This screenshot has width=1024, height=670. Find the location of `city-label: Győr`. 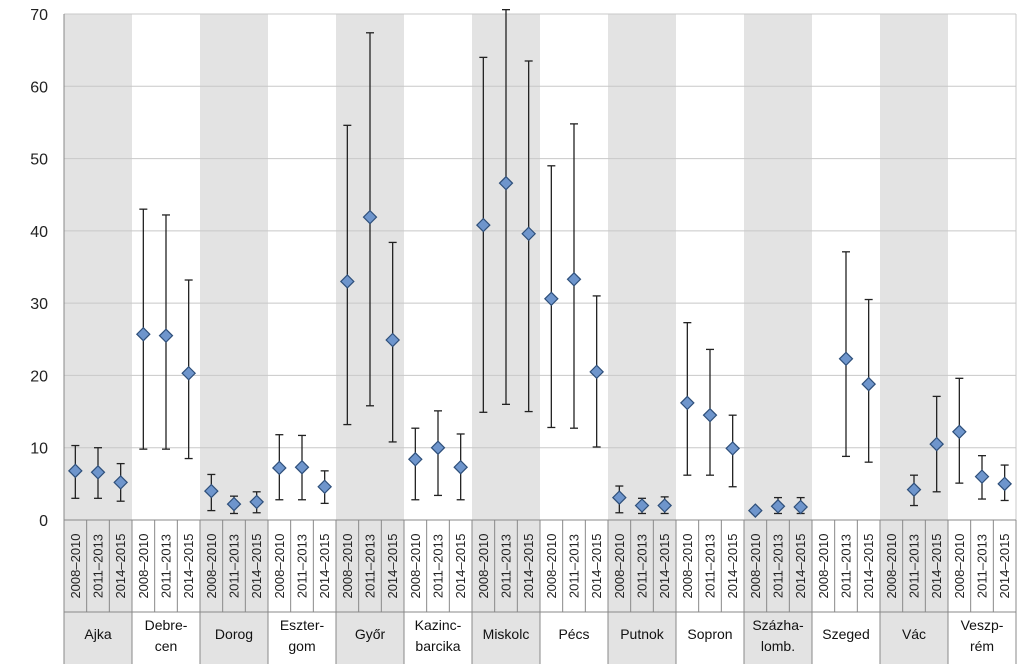

city-label: Győr is located at coordinates (370, 634).